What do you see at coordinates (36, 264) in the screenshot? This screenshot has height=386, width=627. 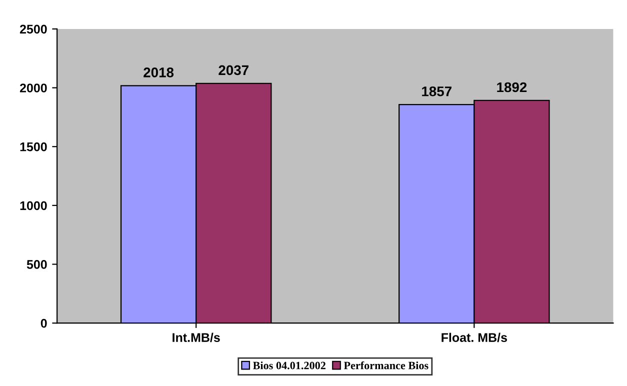 I see `y-tick-label: 500` at bounding box center [36, 264].